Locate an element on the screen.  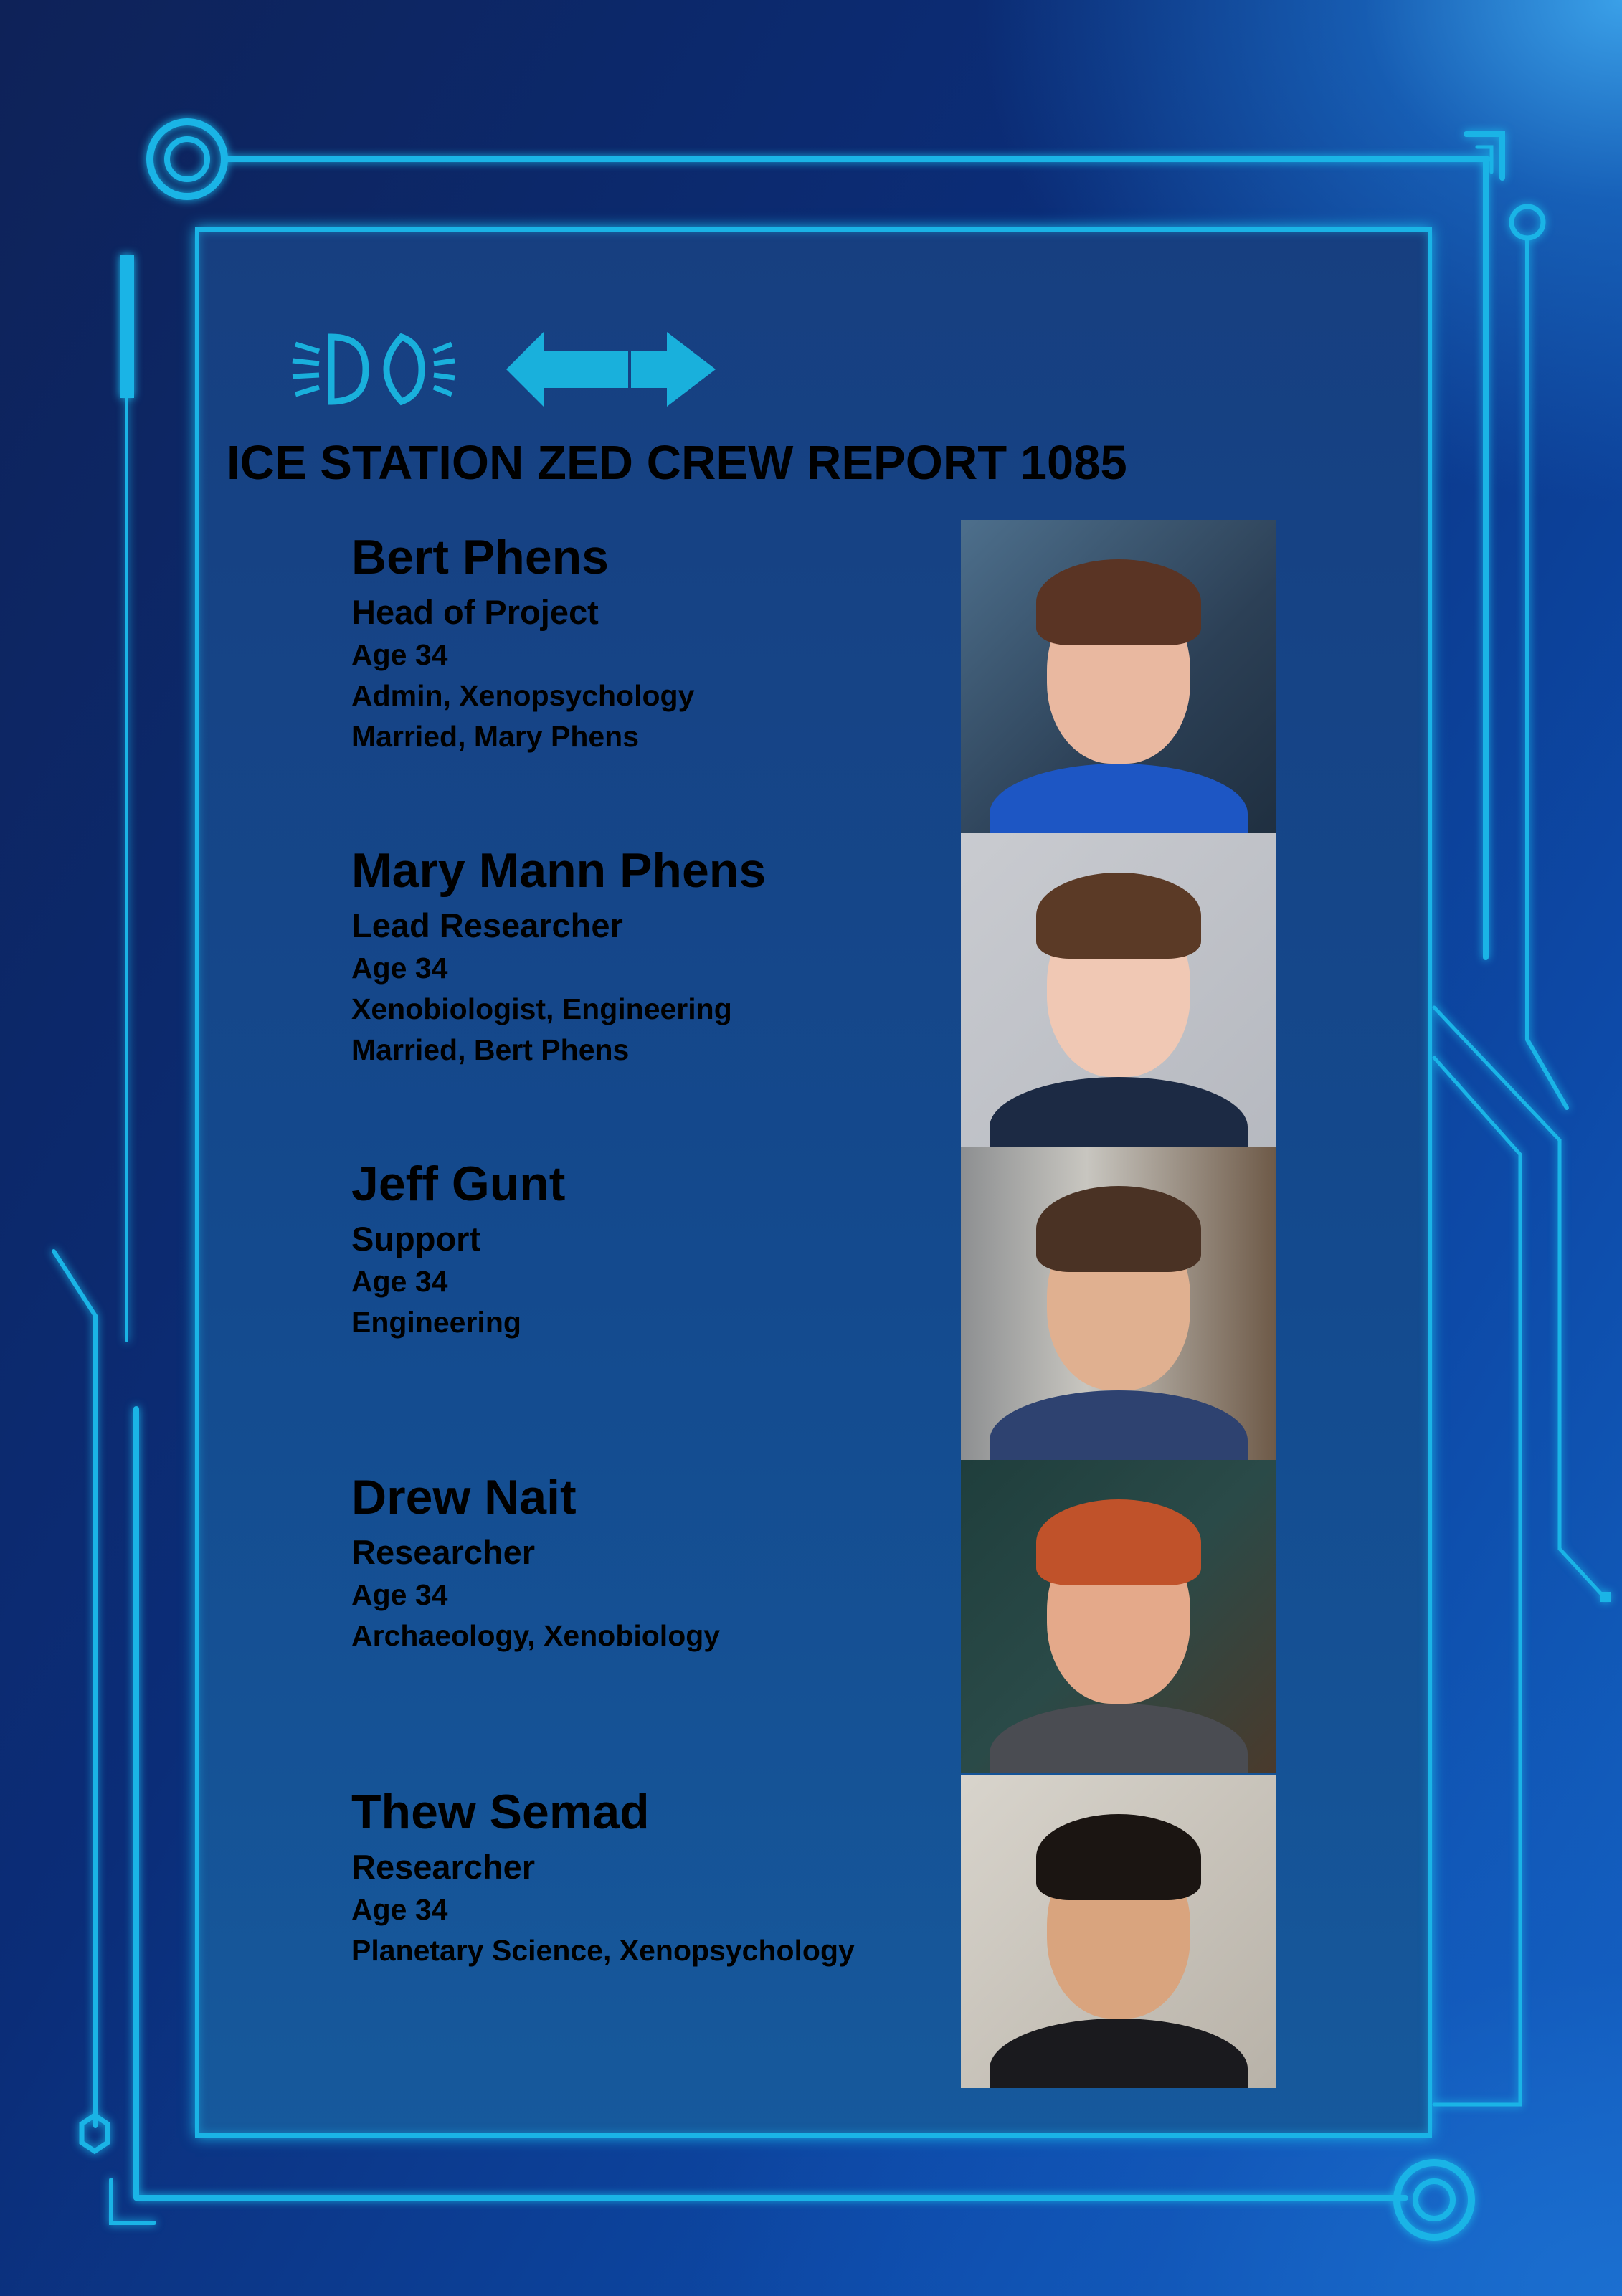
crew-specialty: Xenobiologist, Engineering is located at coordinates (541, 1009).